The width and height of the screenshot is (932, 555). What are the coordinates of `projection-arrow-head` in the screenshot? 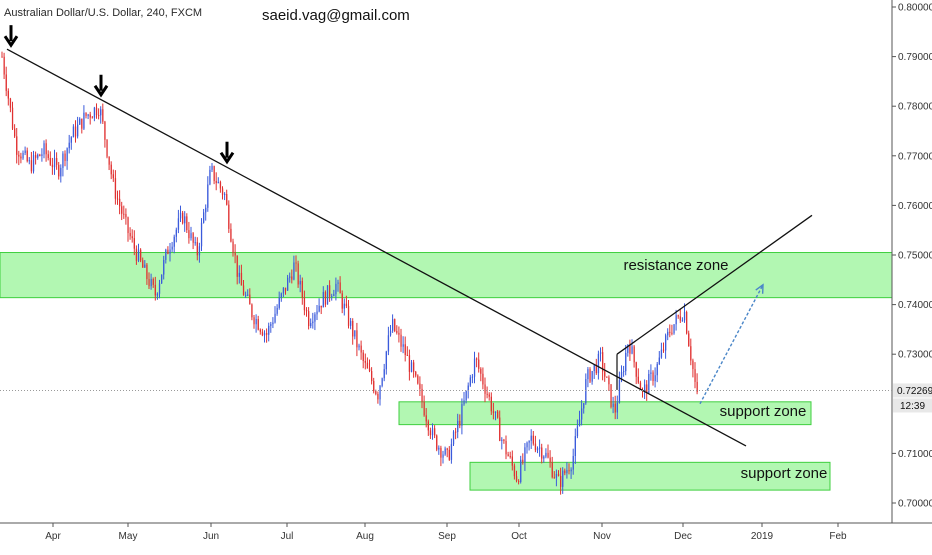 It's located at (759, 288).